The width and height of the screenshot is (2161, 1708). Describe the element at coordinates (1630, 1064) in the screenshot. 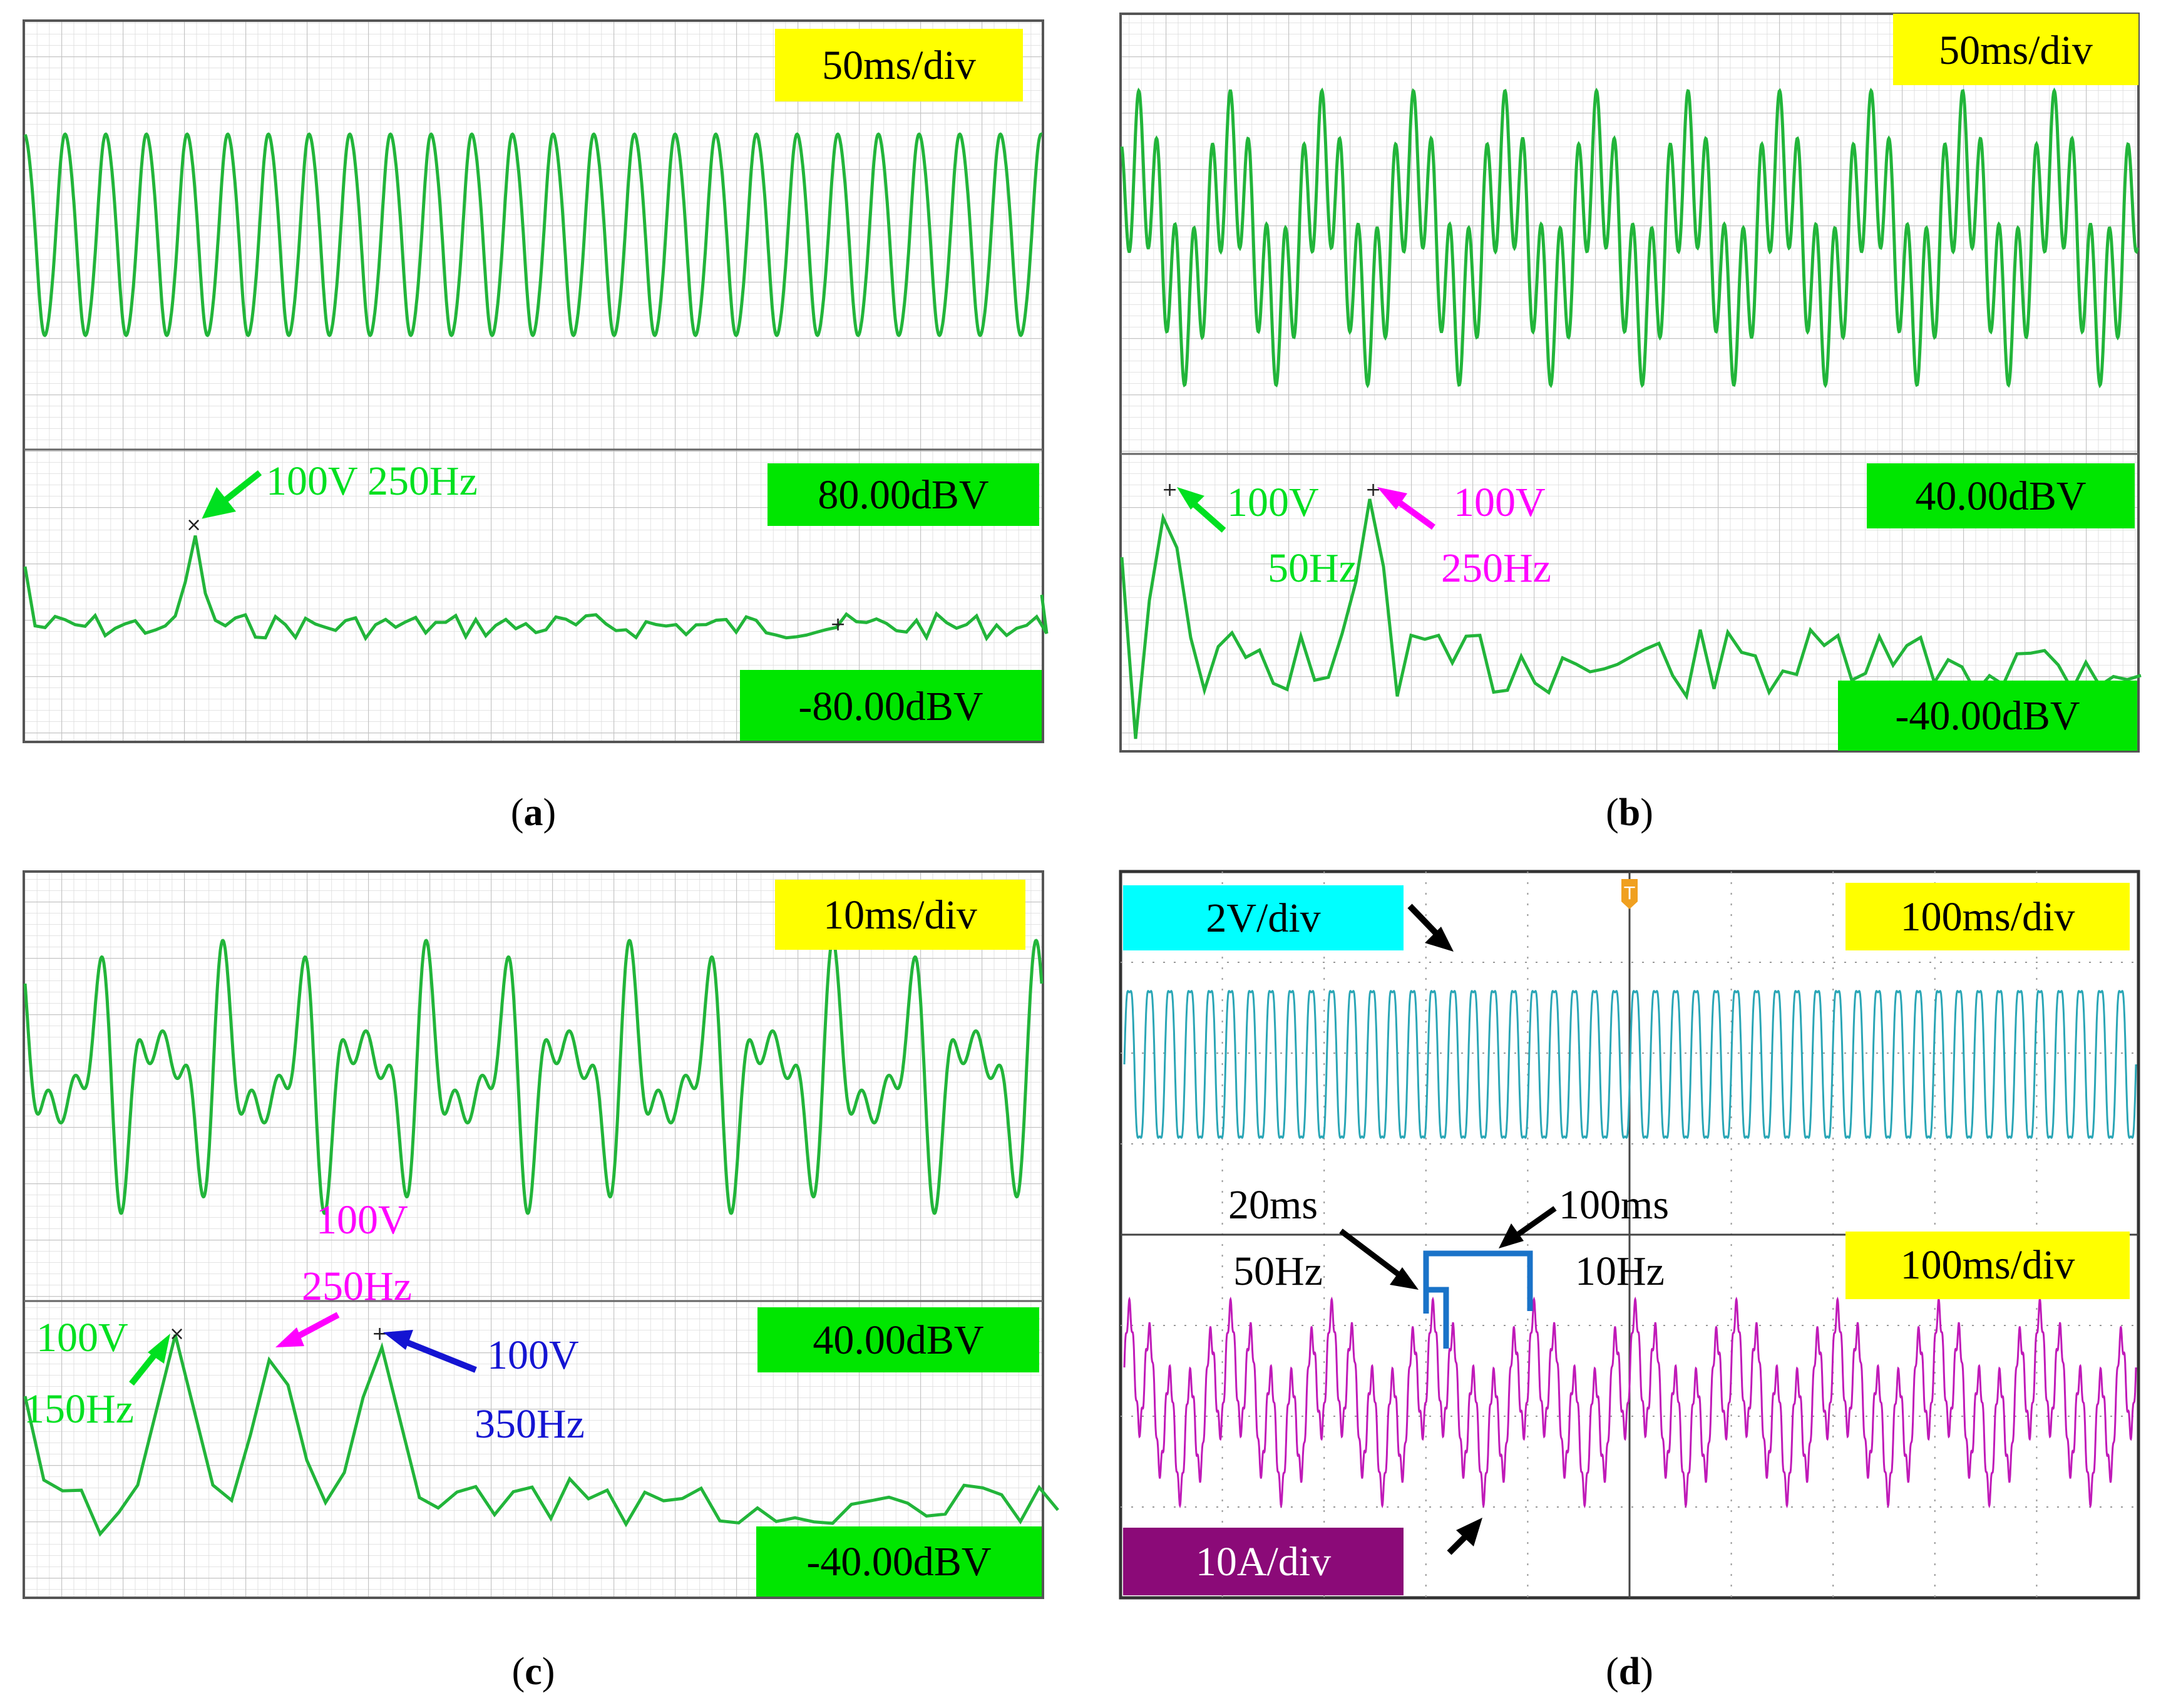

I see `panel-d-voltage-trace` at that location.